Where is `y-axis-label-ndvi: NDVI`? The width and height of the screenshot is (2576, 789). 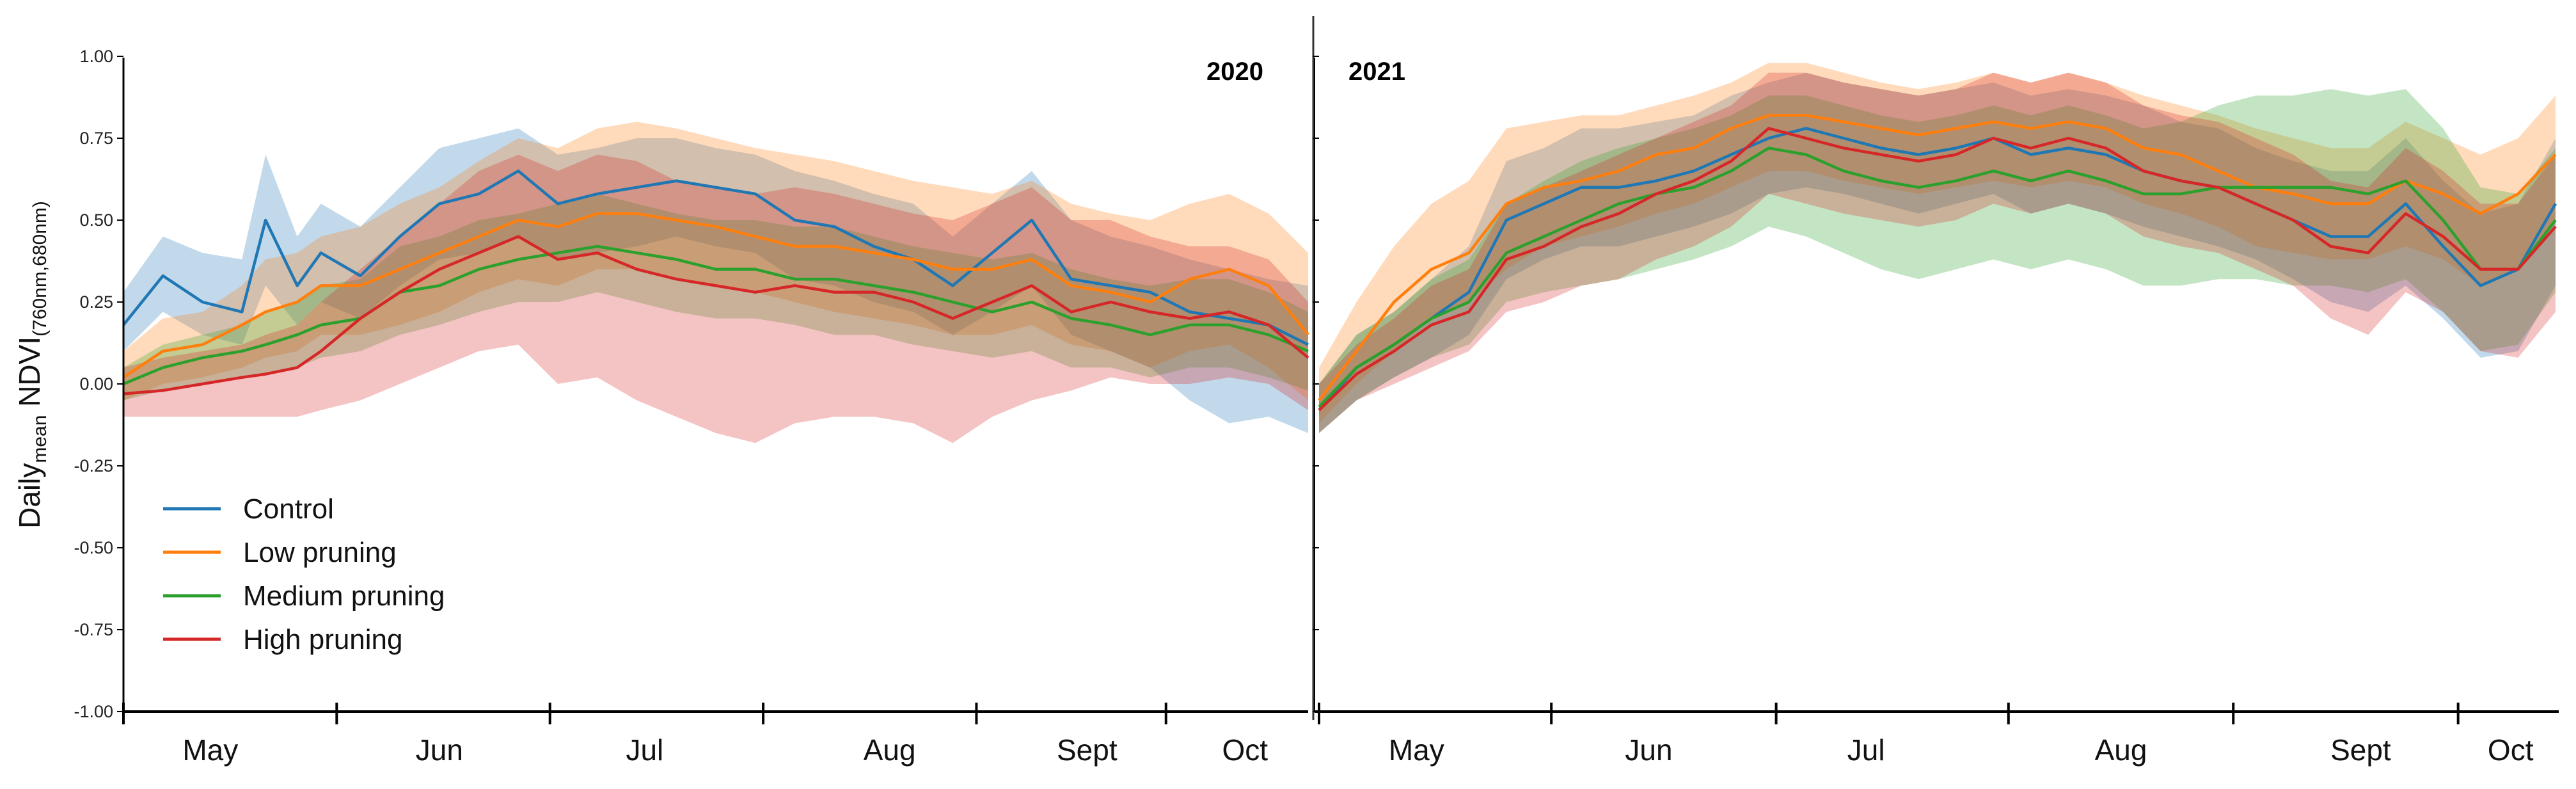 y-axis-label-ndvi: NDVI is located at coordinates (29, 376).